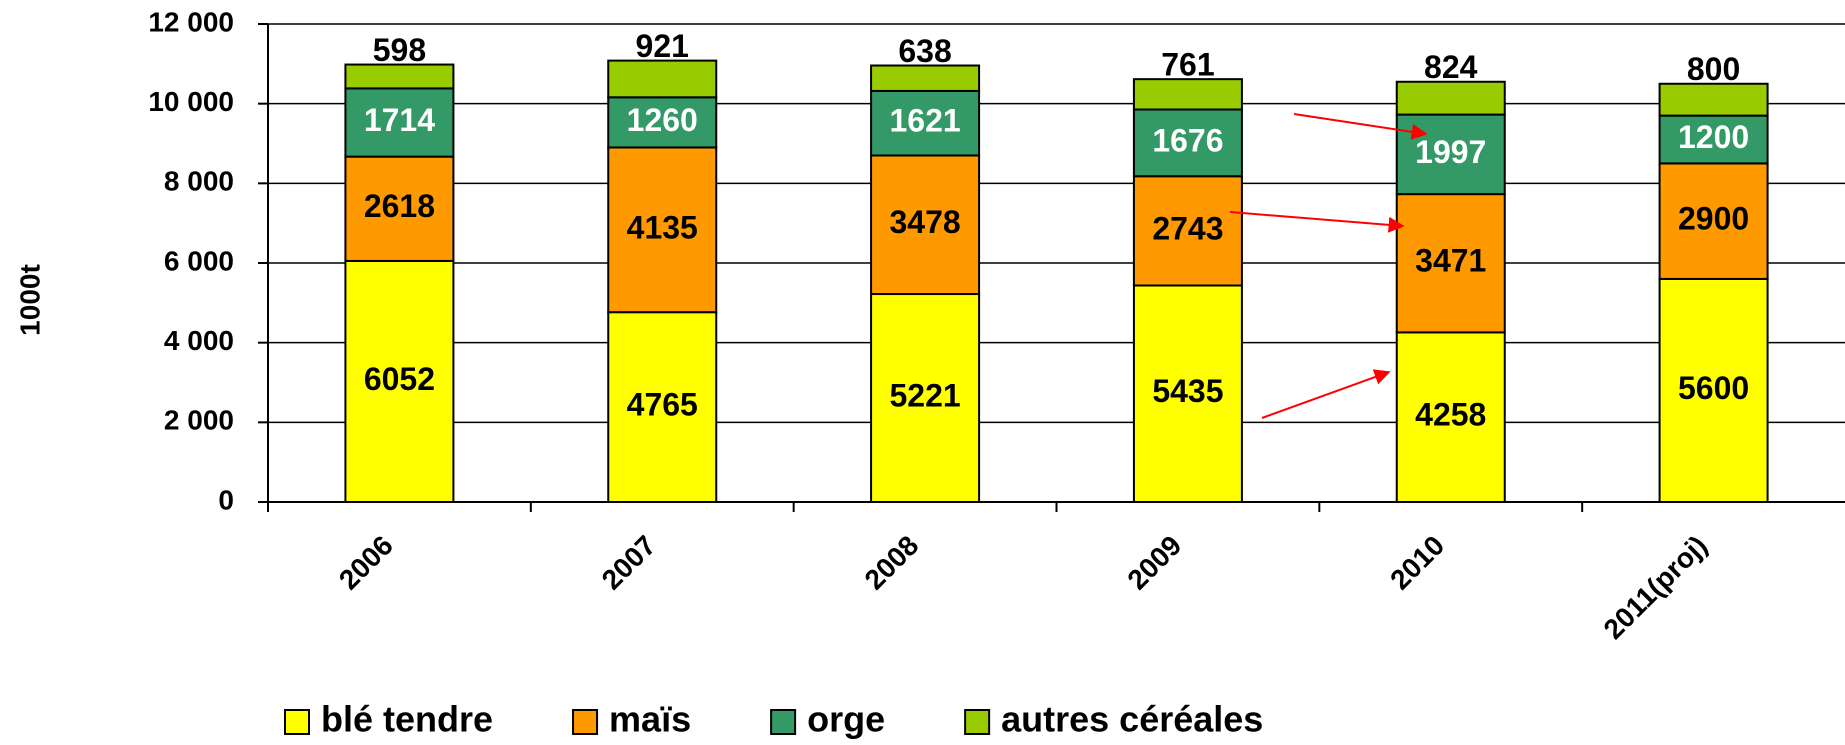 The image size is (1845, 745). What do you see at coordinates (199, 181) in the screenshot?
I see `y-tick-label: 8 000` at bounding box center [199, 181].